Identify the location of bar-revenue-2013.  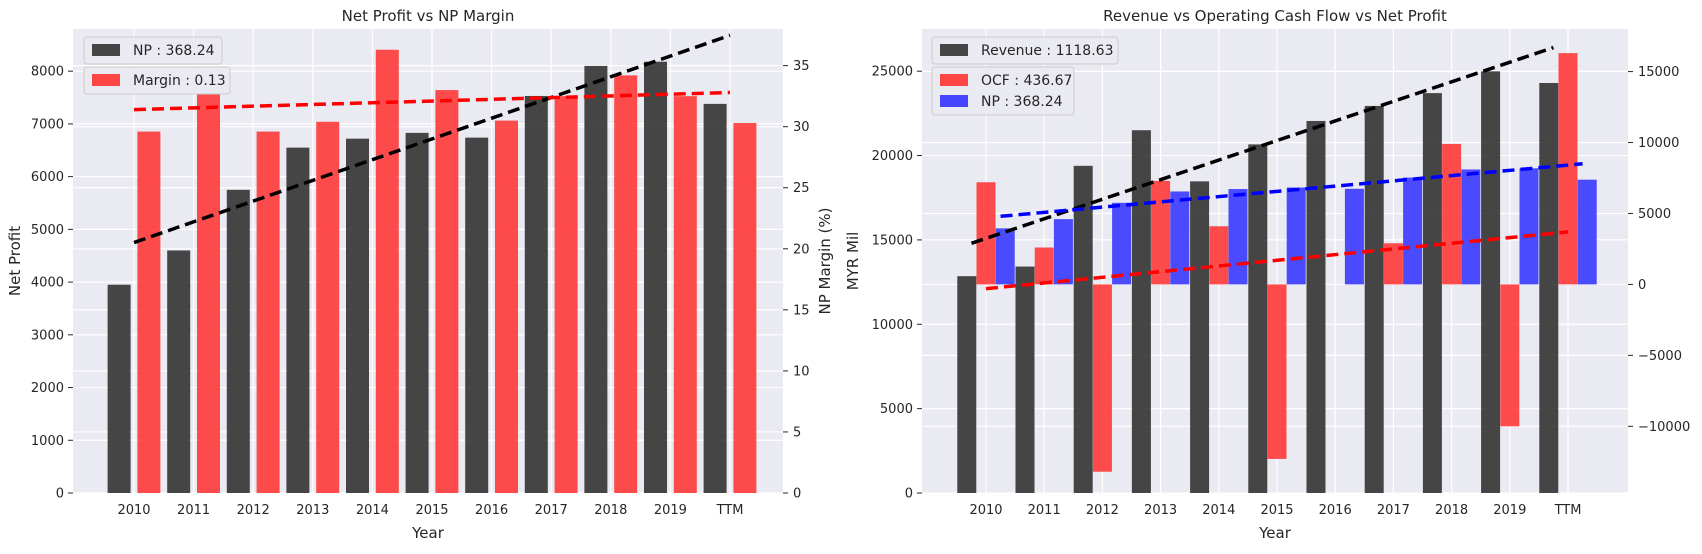
(1141, 311).